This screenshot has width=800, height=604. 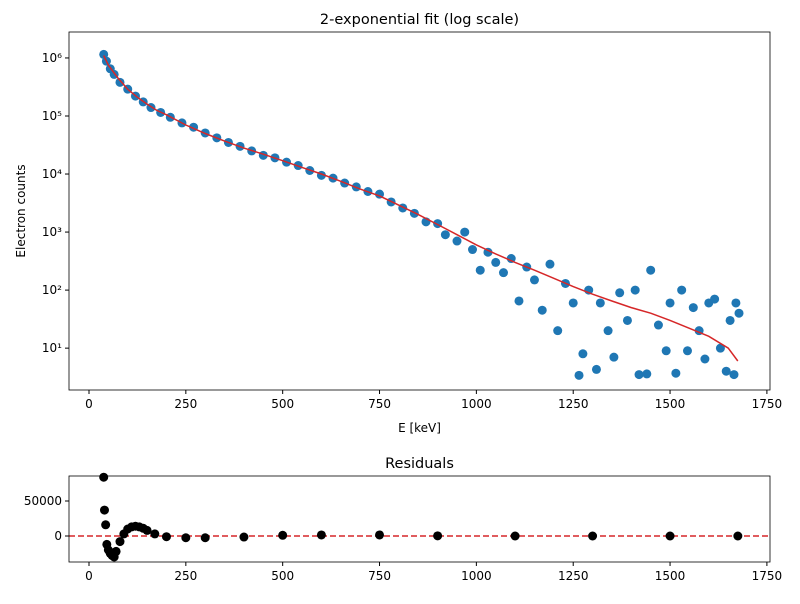 I want to click on y-tick-label: 10⁶, so click(x=52, y=58).